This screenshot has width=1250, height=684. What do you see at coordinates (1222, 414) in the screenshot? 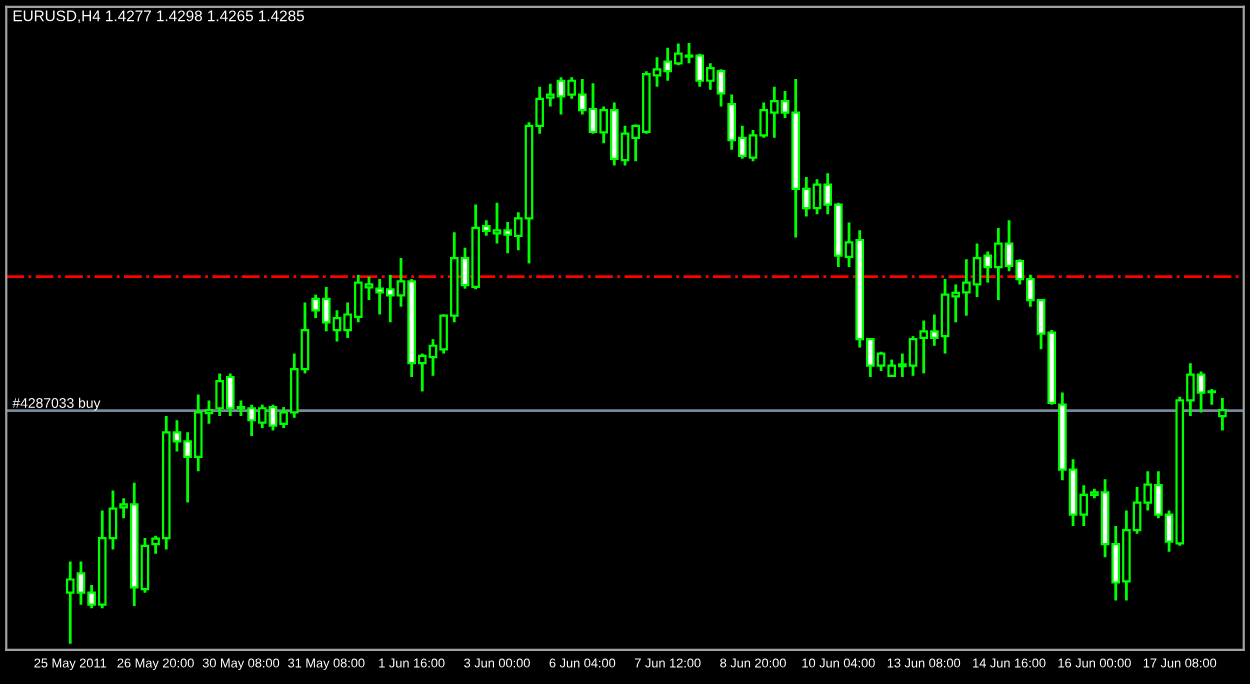
I see `candlestick` at bounding box center [1222, 414].